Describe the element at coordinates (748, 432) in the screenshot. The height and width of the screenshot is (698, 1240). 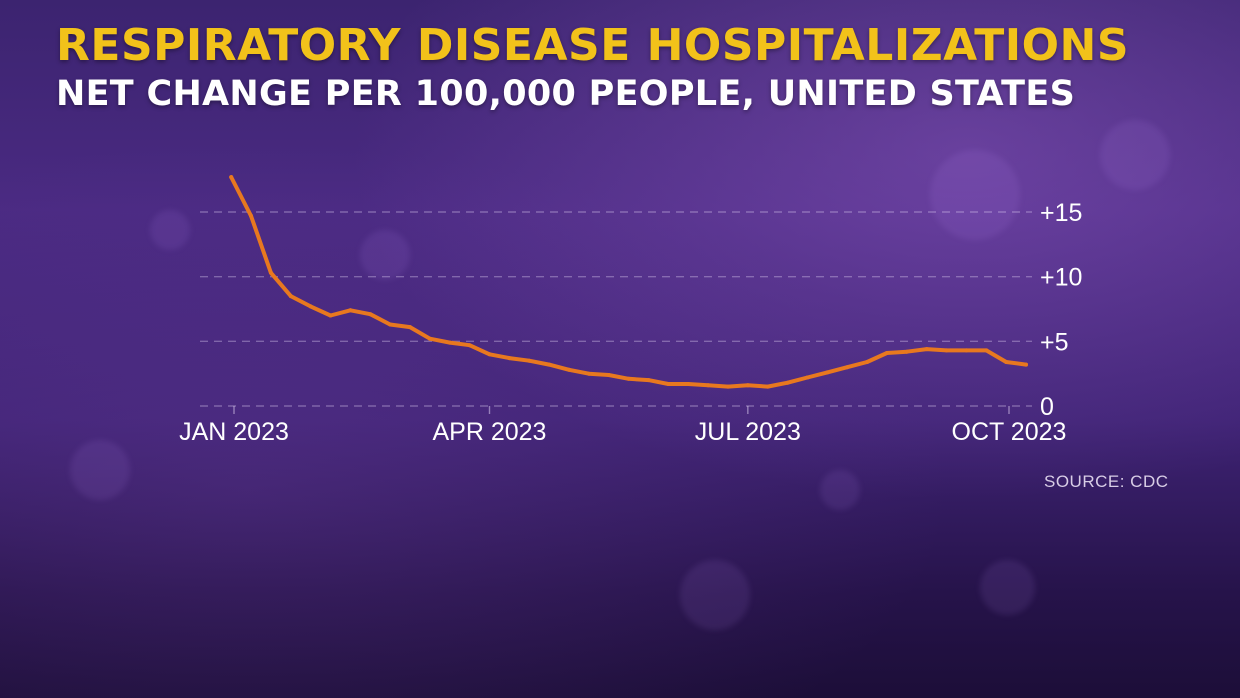
I see `x-tick-label: JUL 2023` at that location.